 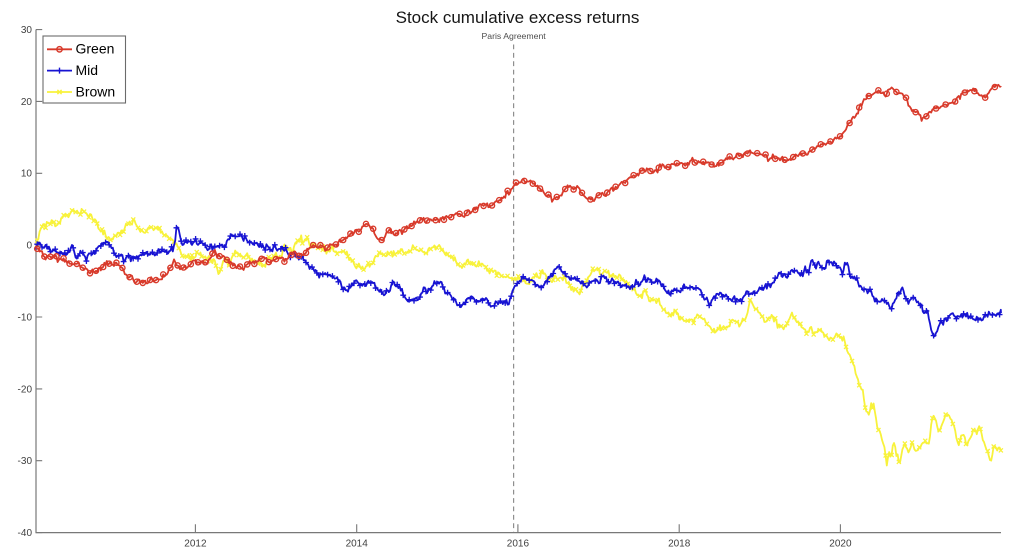 What do you see at coordinates (679, 544) in the screenshot?
I see `svg-text: 2018` at bounding box center [679, 544].